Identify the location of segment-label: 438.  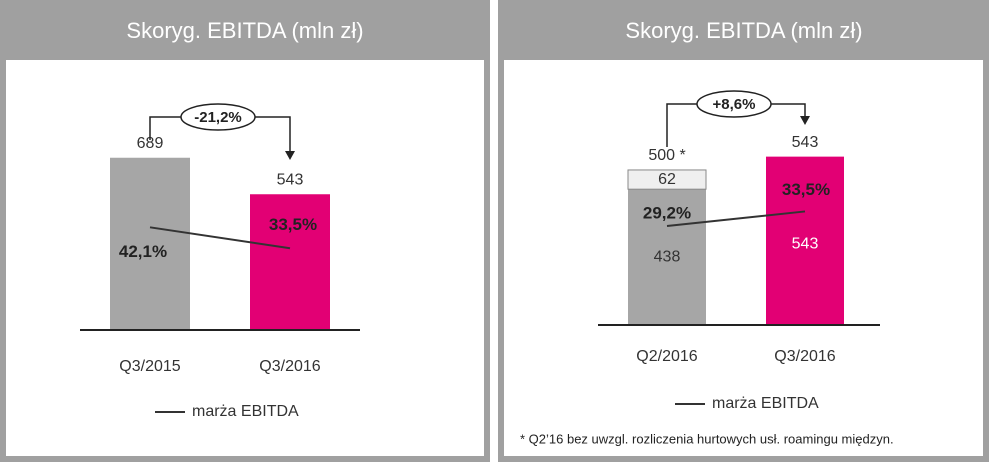
(667, 256).